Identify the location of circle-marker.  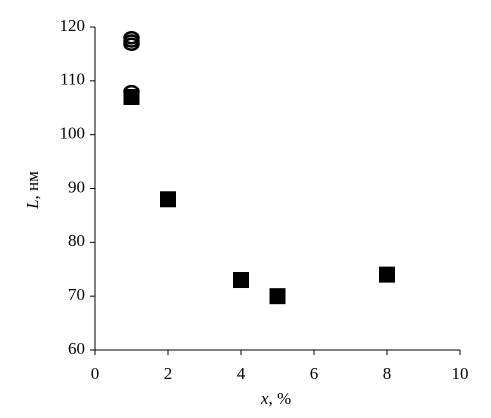
(131, 44).